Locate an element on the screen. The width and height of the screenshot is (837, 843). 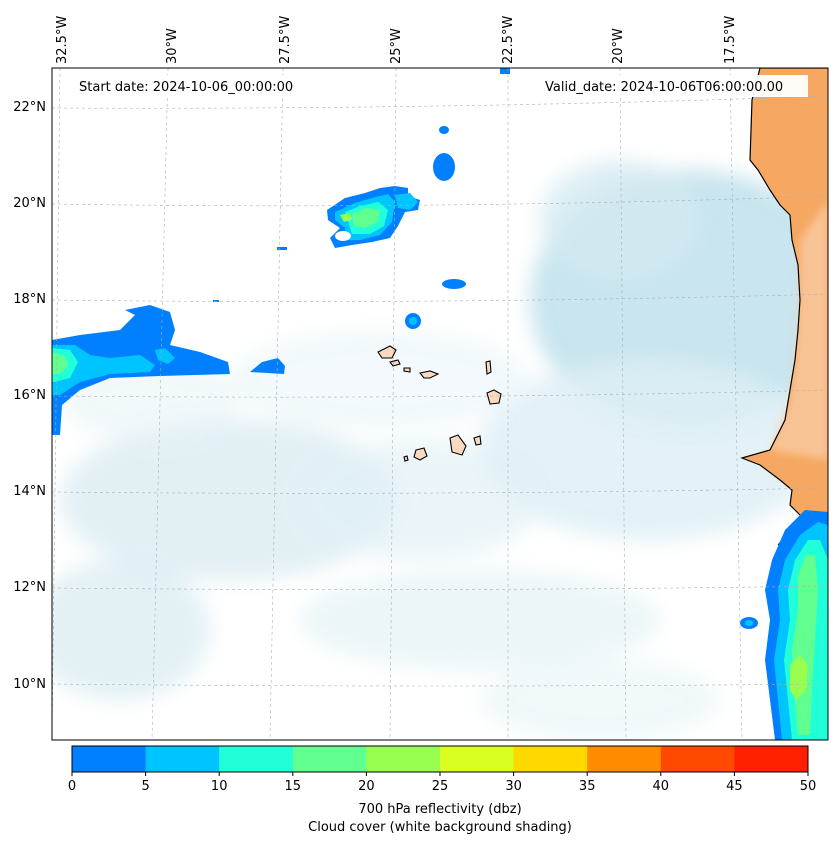
colorbar-tick-label: 5 is located at coordinates (145, 786).